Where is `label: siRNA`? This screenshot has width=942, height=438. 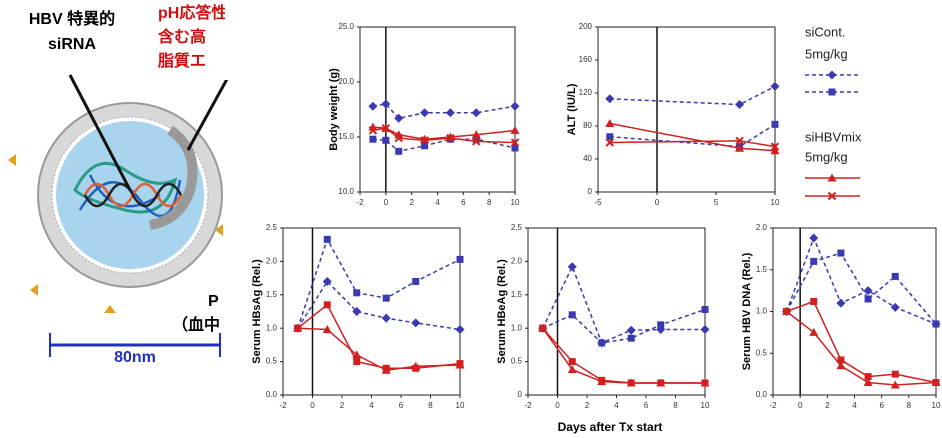
label: siRNA is located at coordinates (72, 44).